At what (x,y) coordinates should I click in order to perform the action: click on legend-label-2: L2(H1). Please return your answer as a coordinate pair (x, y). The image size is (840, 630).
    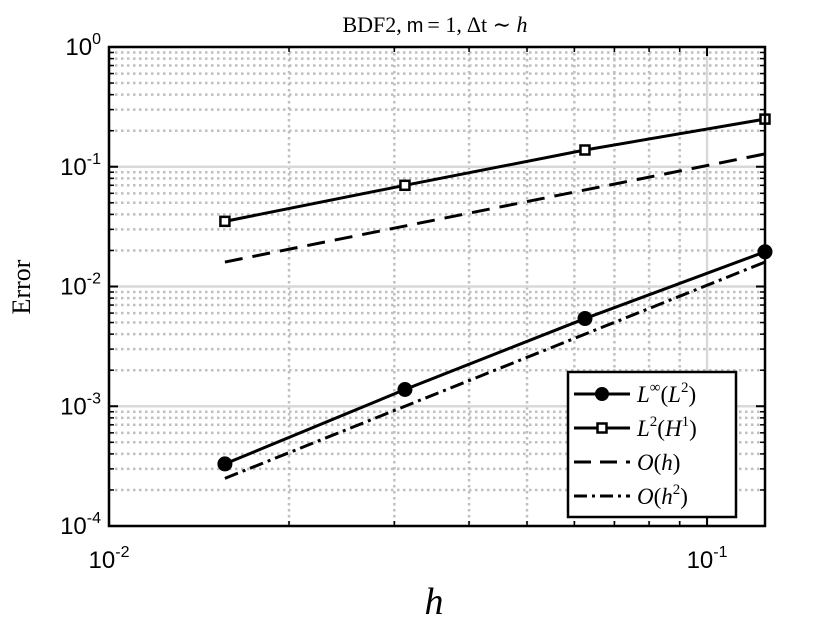
    Looking at the image, I should click on (666, 427).